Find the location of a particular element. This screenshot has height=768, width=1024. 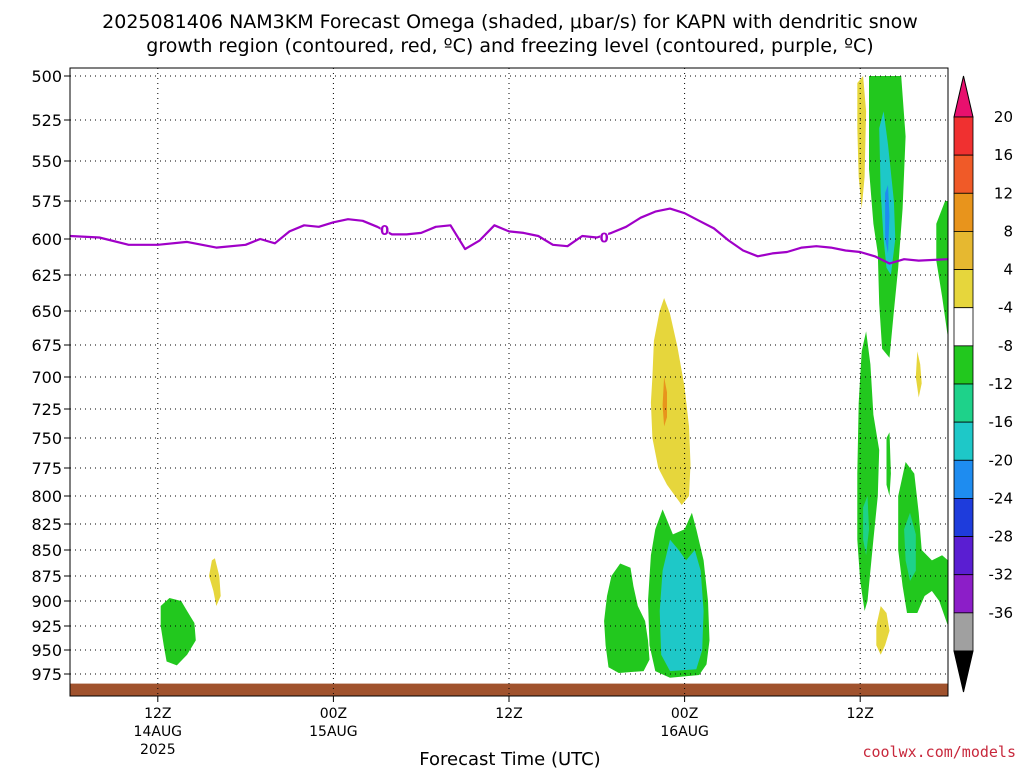

omega-region-ascent-d-core is located at coordinates (887, 219).